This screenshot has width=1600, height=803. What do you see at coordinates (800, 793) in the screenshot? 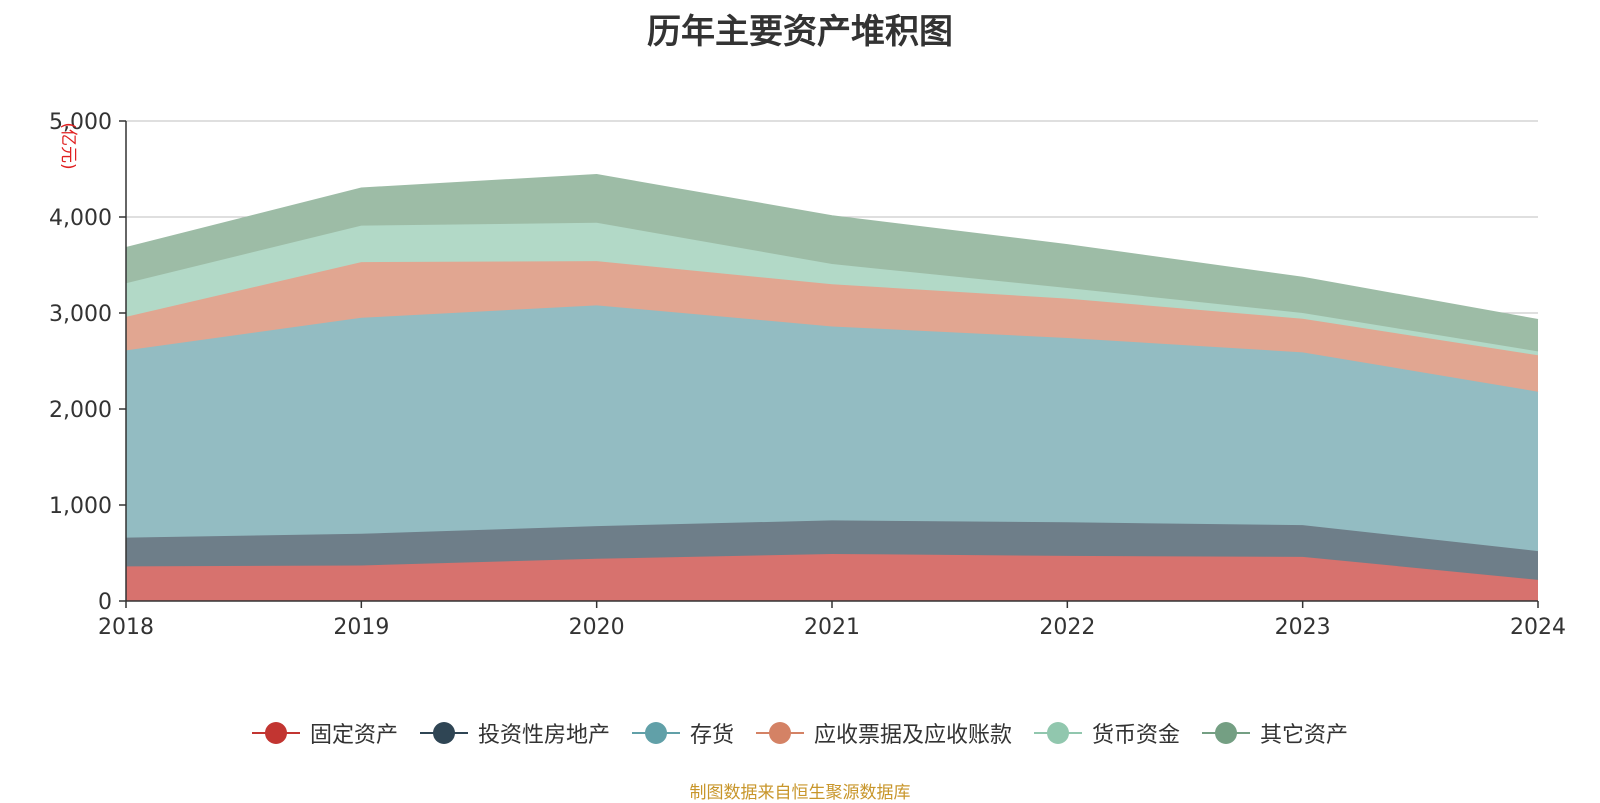
I see `source-note: 制图数据来自恒生聚源数据库` at bounding box center [800, 793].